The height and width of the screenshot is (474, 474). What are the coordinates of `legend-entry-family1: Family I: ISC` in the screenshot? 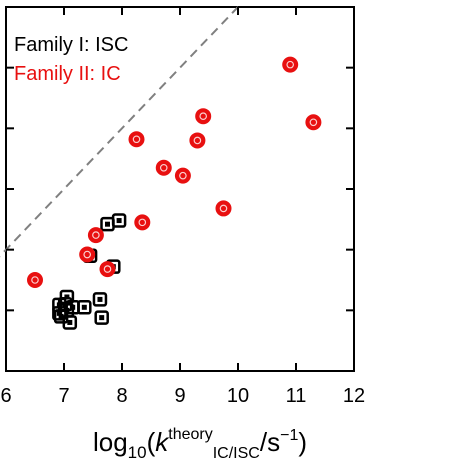 It's located at (71, 45).